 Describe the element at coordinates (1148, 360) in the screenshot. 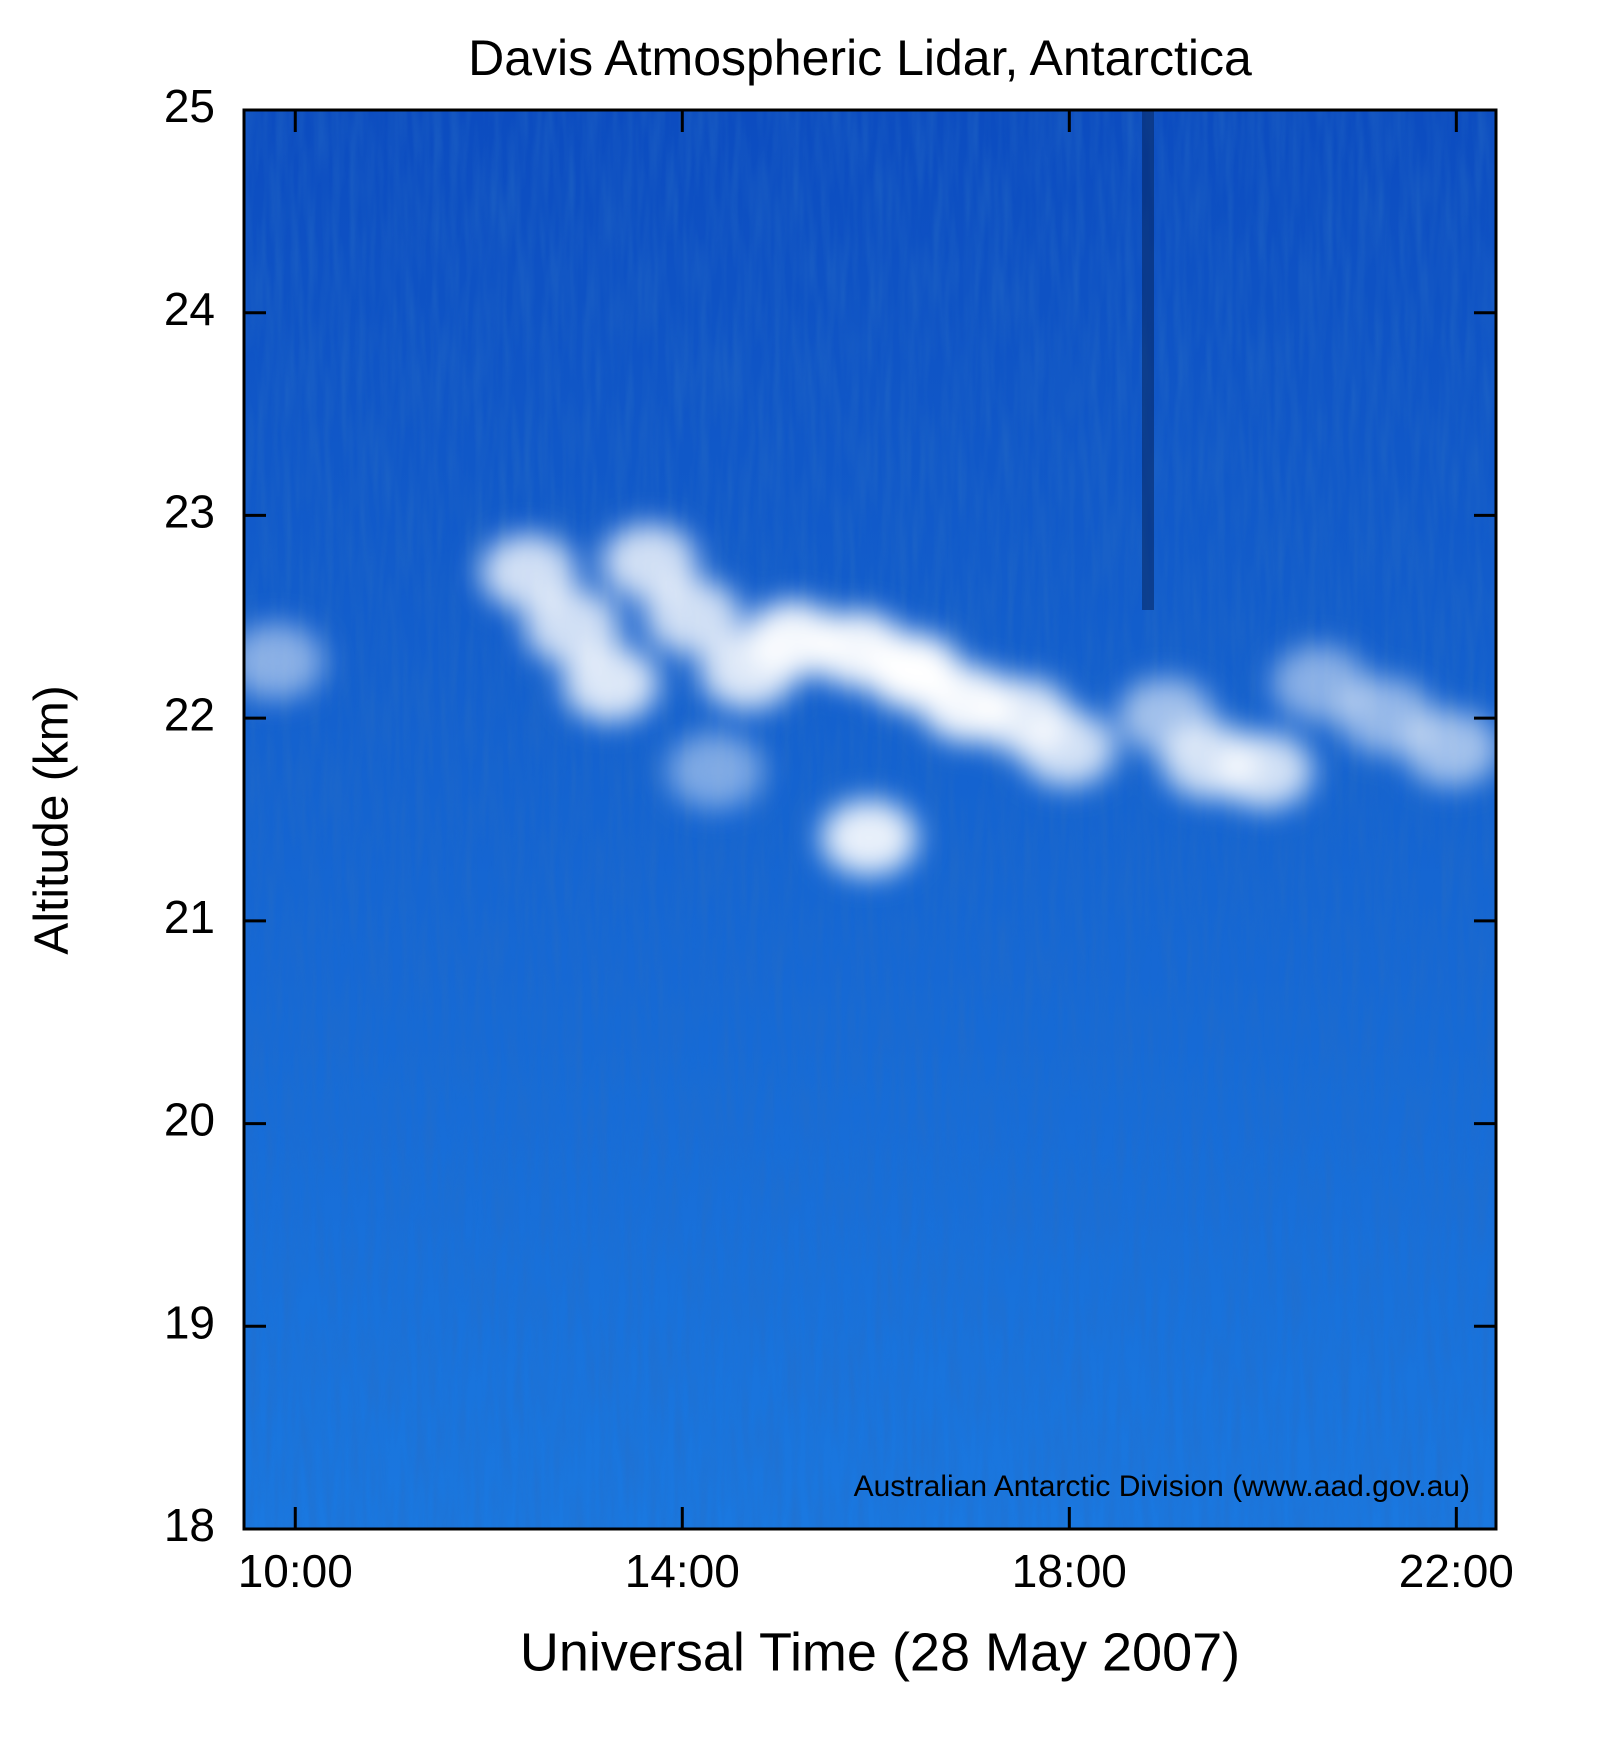

I see `dark-stripe` at that location.